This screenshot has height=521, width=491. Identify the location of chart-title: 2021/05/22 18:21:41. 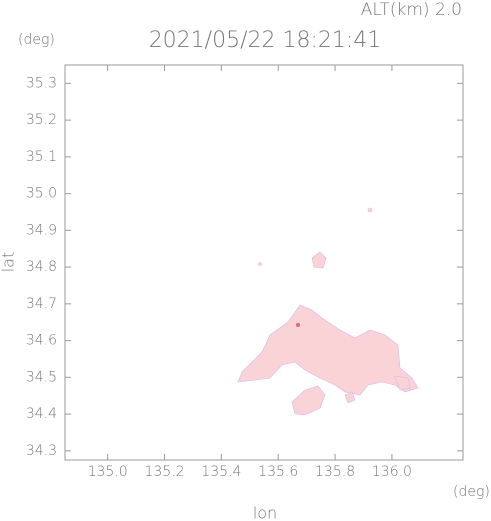
(265, 40).